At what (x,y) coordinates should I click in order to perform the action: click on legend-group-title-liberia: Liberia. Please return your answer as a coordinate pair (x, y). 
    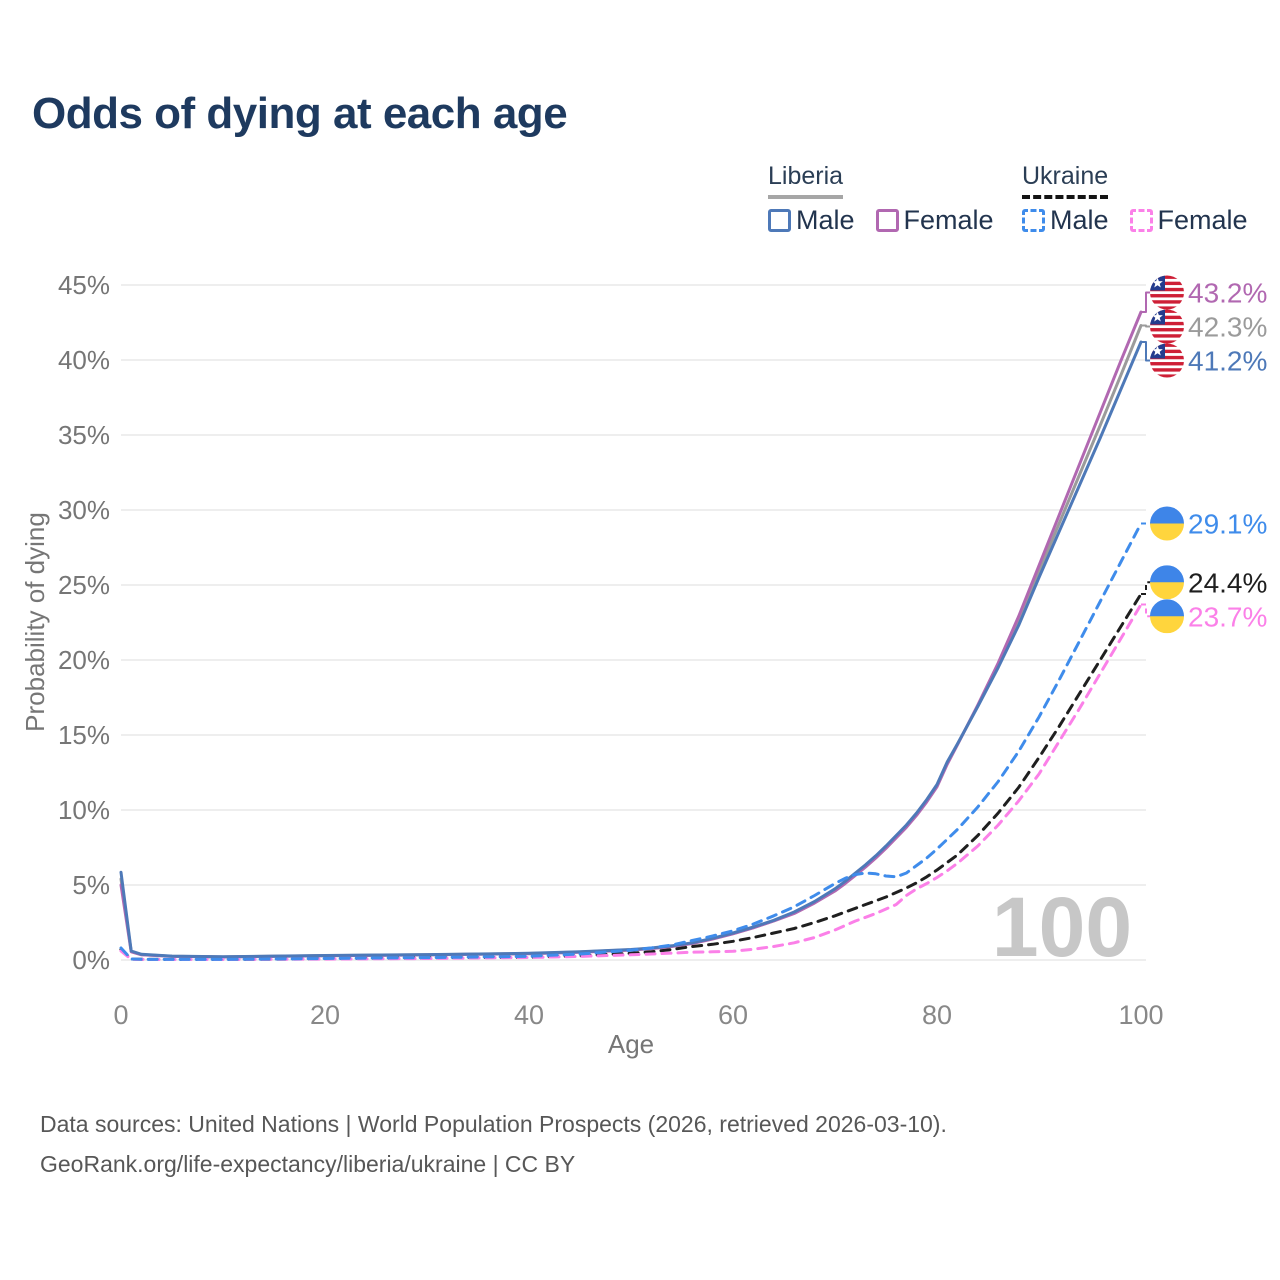
    Looking at the image, I should click on (806, 180).